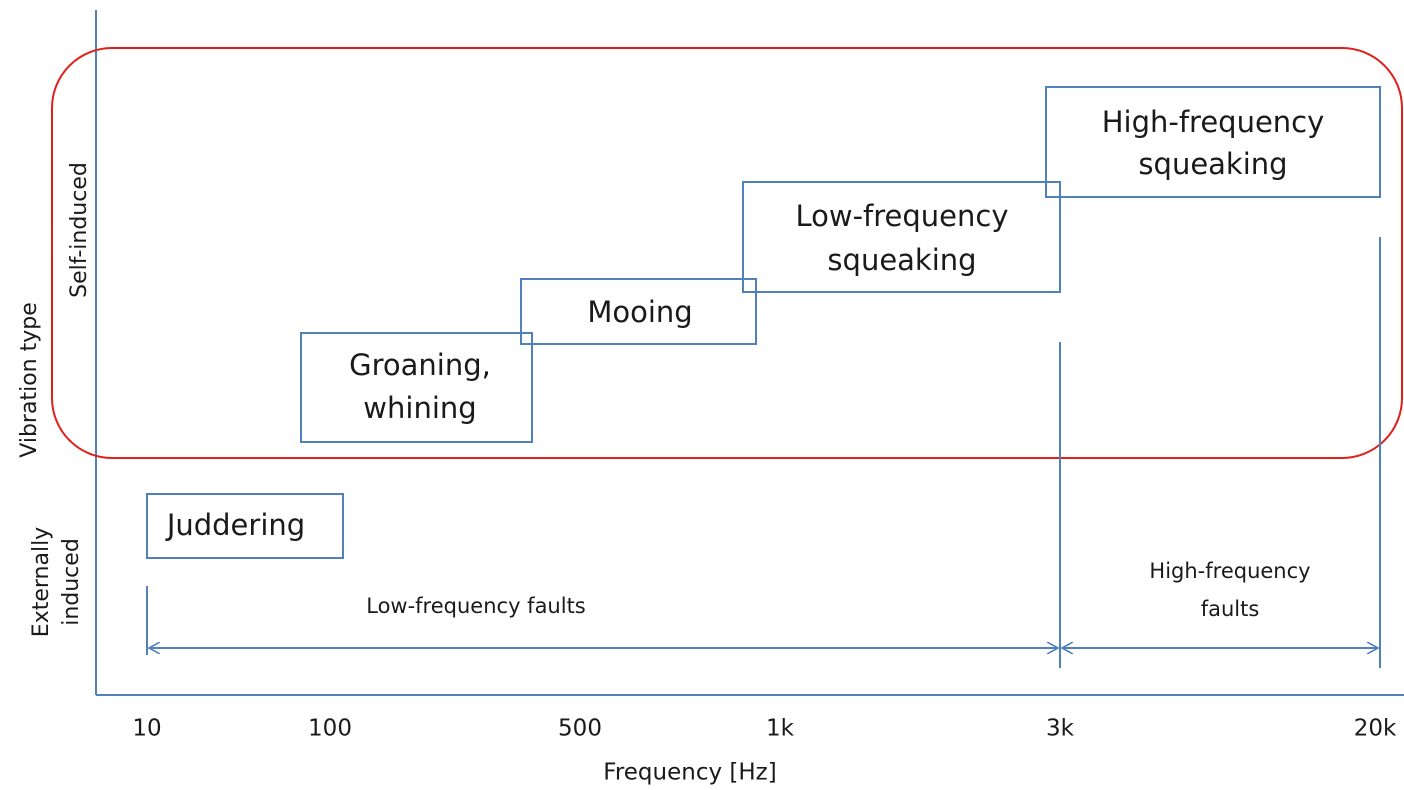 The width and height of the screenshot is (1404, 790). What do you see at coordinates (1229, 571) in the screenshot?
I see `range-label: High-frequency` at bounding box center [1229, 571].